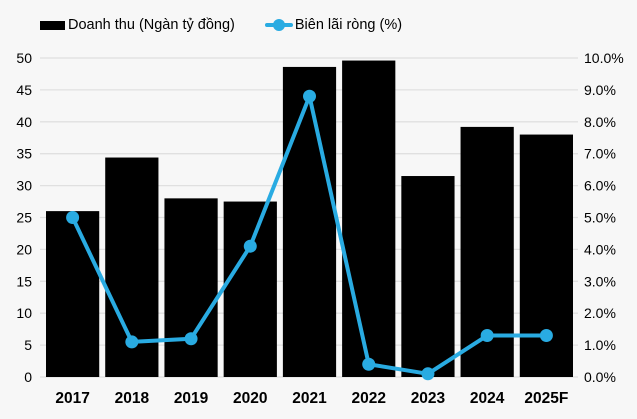  Describe the element at coordinates (151, 25) in the screenshot. I see `legend-label-revenue: Doanh thu (Ngàn tỷ đồng)` at that location.